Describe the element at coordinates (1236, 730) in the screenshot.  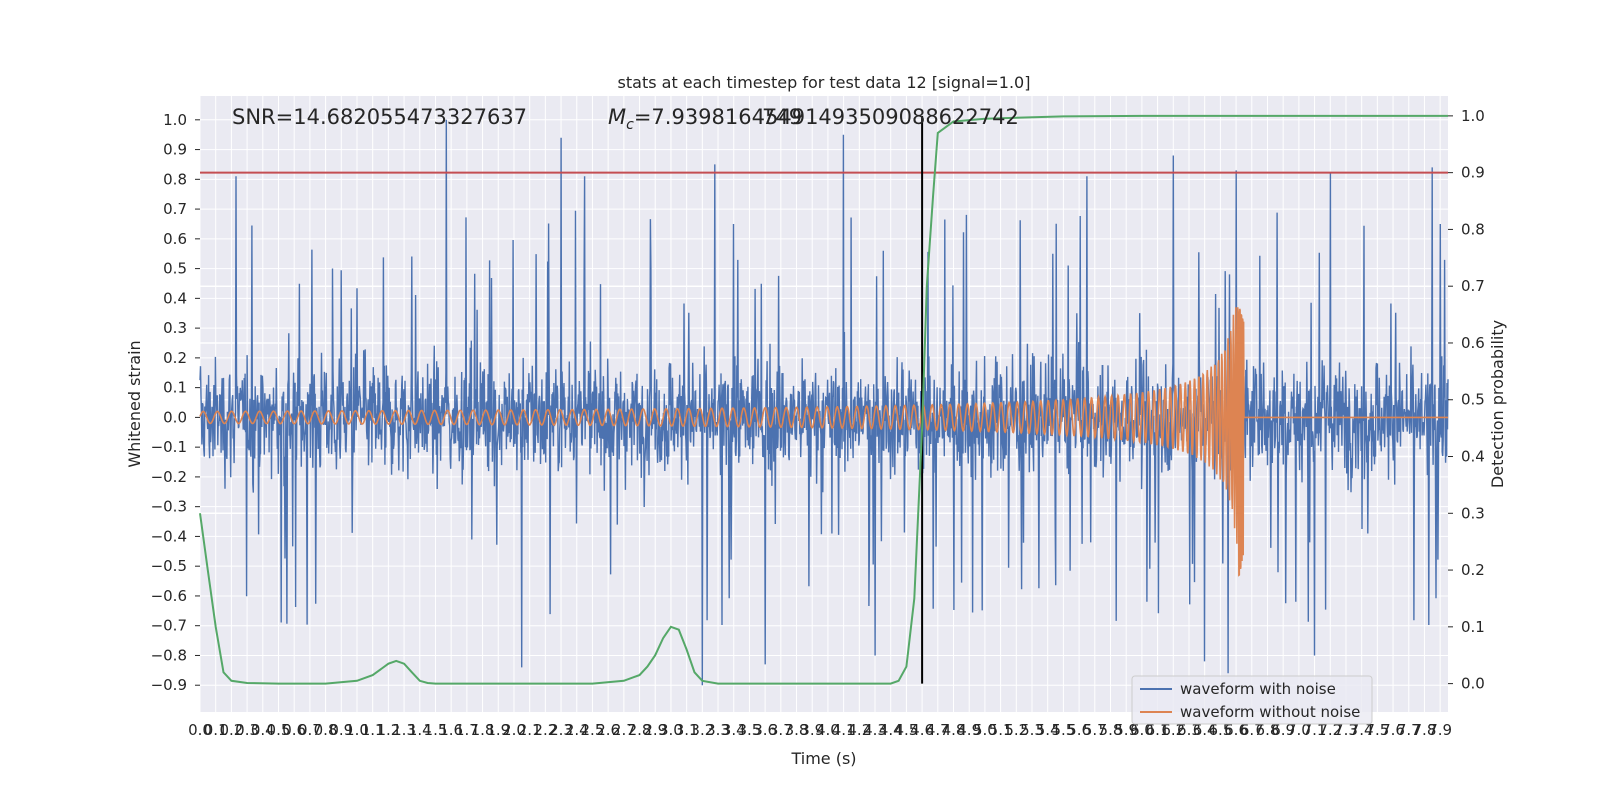
I see `x-tick-label: 6.6` at that location.